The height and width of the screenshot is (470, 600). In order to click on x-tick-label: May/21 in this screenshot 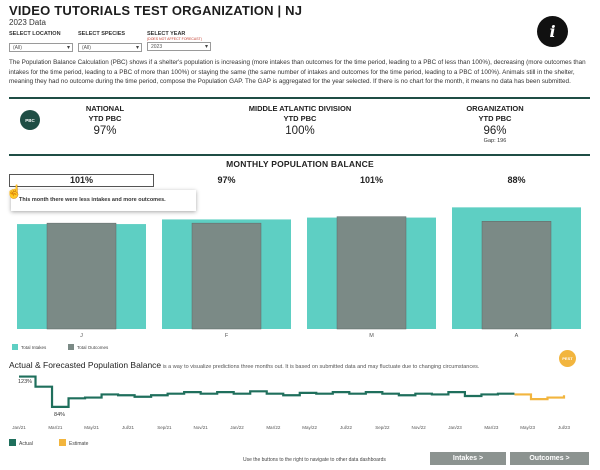, I will do `click(91, 427)`.